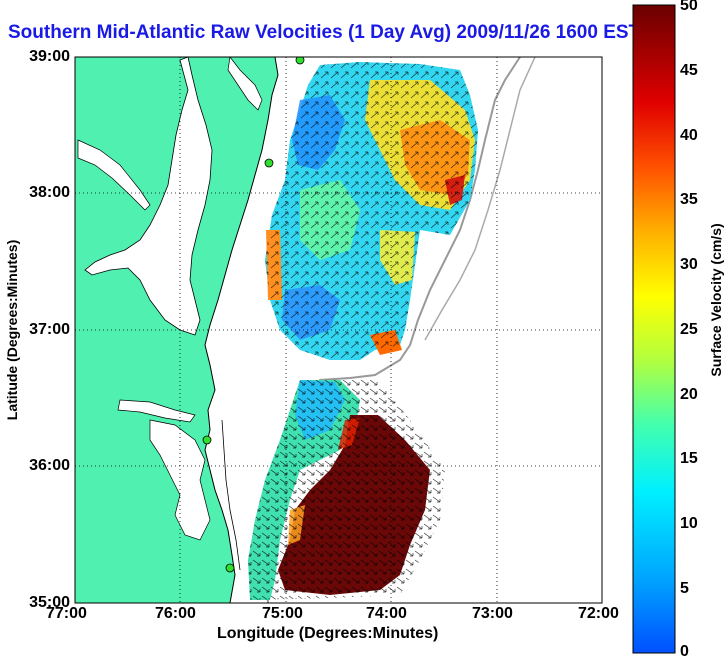  Describe the element at coordinates (492, 613) in the screenshot. I see `x-tick-label: 73:00` at that location.